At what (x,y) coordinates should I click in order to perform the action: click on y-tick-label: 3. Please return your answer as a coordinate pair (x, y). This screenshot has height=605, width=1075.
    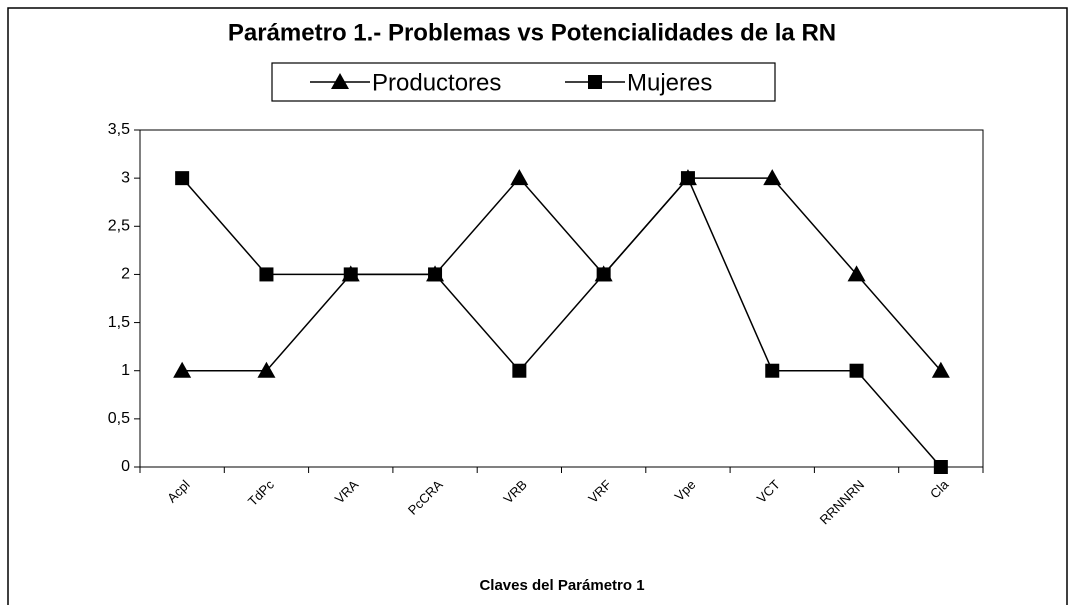
    Looking at the image, I should click on (125, 177).